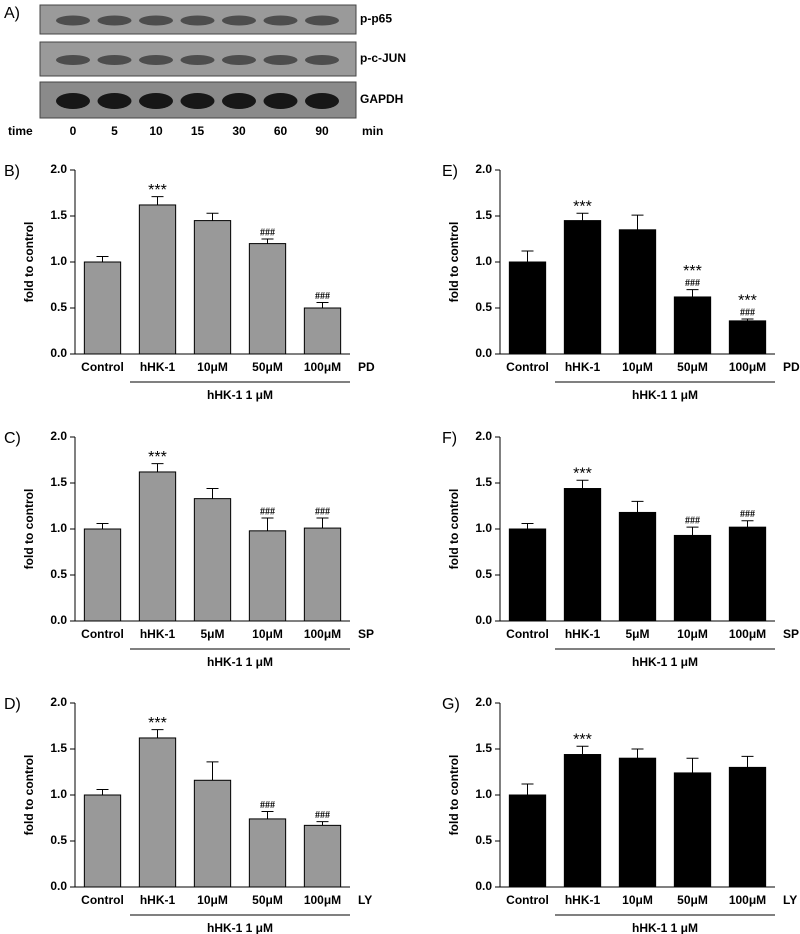 Image resolution: width=800 pixels, height=934 pixels. What do you see at coordinates (12, 171) in the screenshot?
I see `panel-label: B)` at bounding box center [12, 171].